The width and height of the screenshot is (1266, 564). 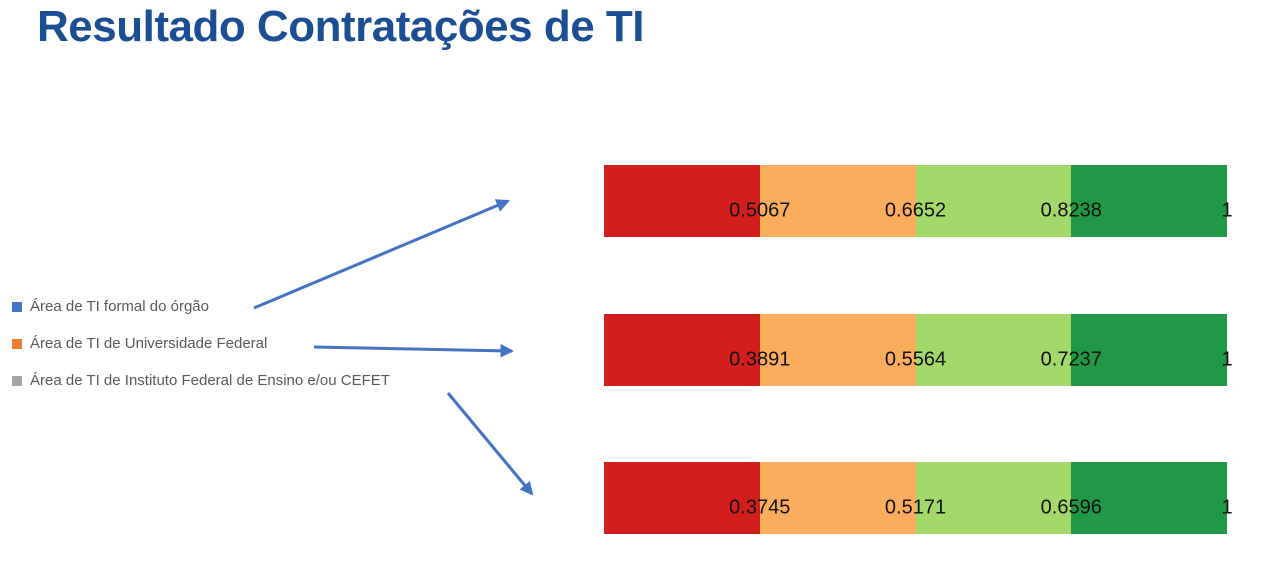 What do you see at coordinates (760, 210) in the screenshot?
I see `bar-value-label: 0.5067` at bounding box center [760, 210].